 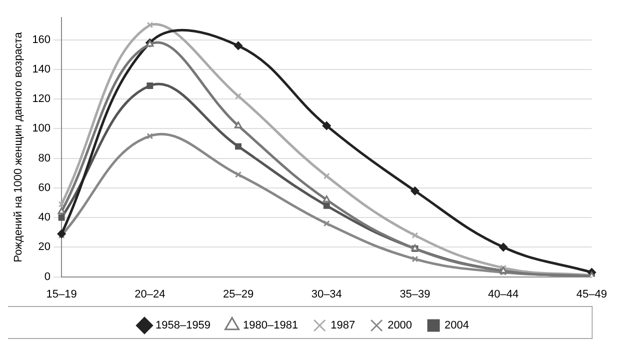 What do you see at coordinates (41, 128) in the screenshot?
I see `y-tick-label: 100` at bounding box center [41, 128].